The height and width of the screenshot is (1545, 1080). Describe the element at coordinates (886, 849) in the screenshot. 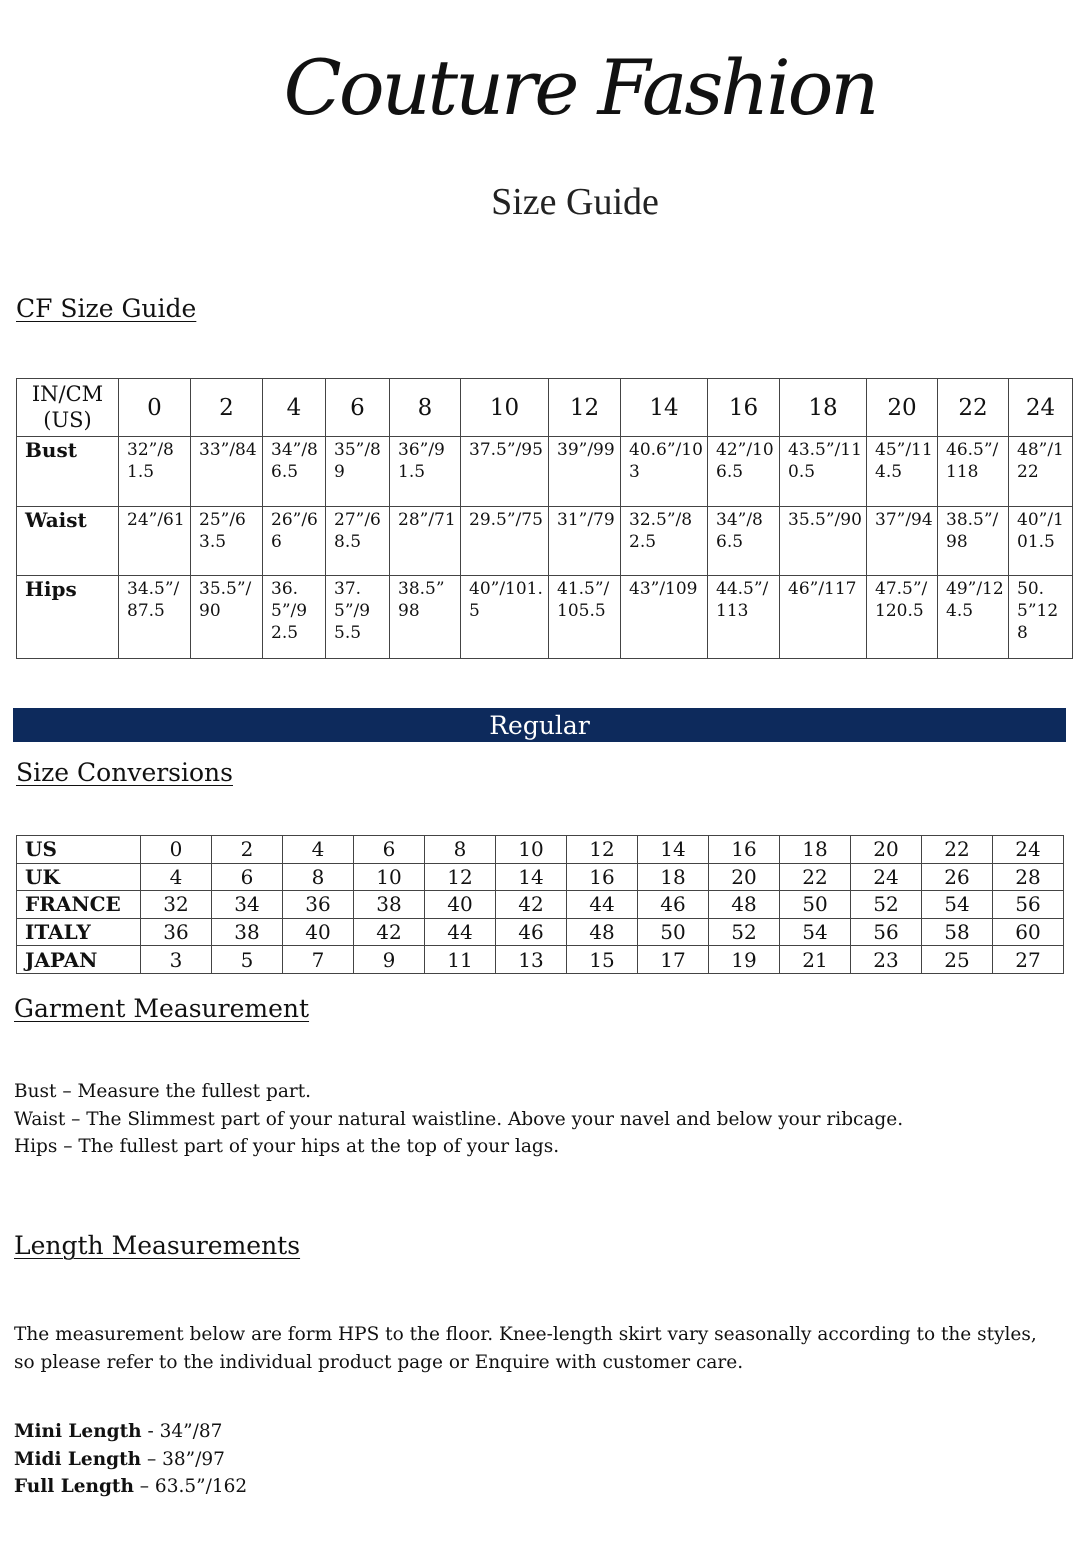

I see `size-cell: 20` at that location.